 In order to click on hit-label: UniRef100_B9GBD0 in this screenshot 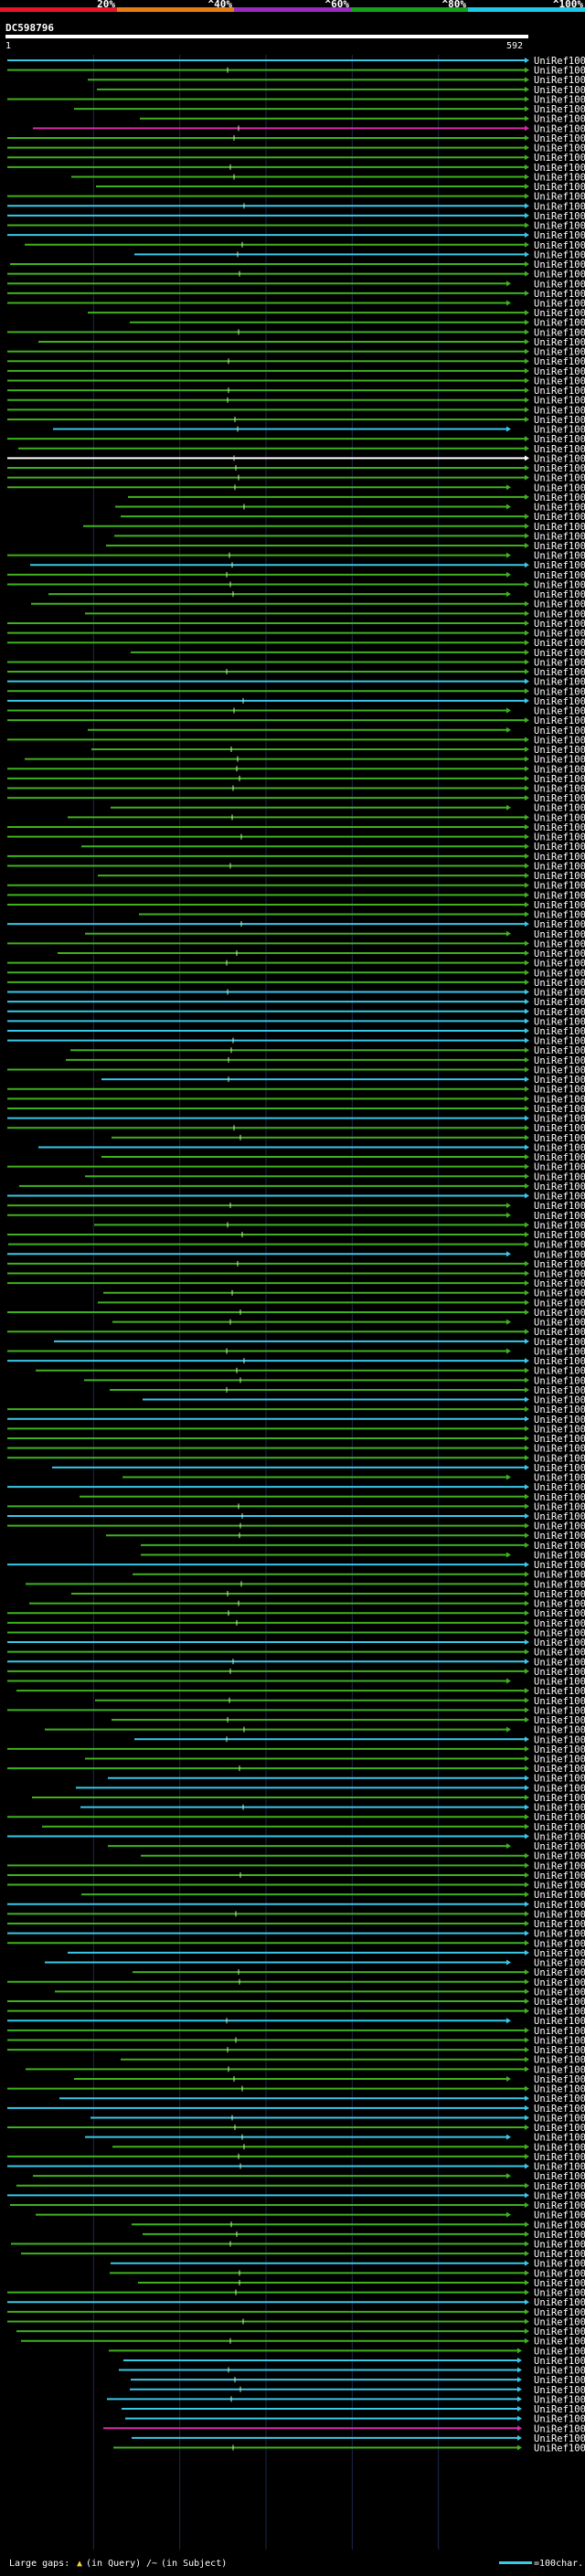, I will do `click(560, 361)`.